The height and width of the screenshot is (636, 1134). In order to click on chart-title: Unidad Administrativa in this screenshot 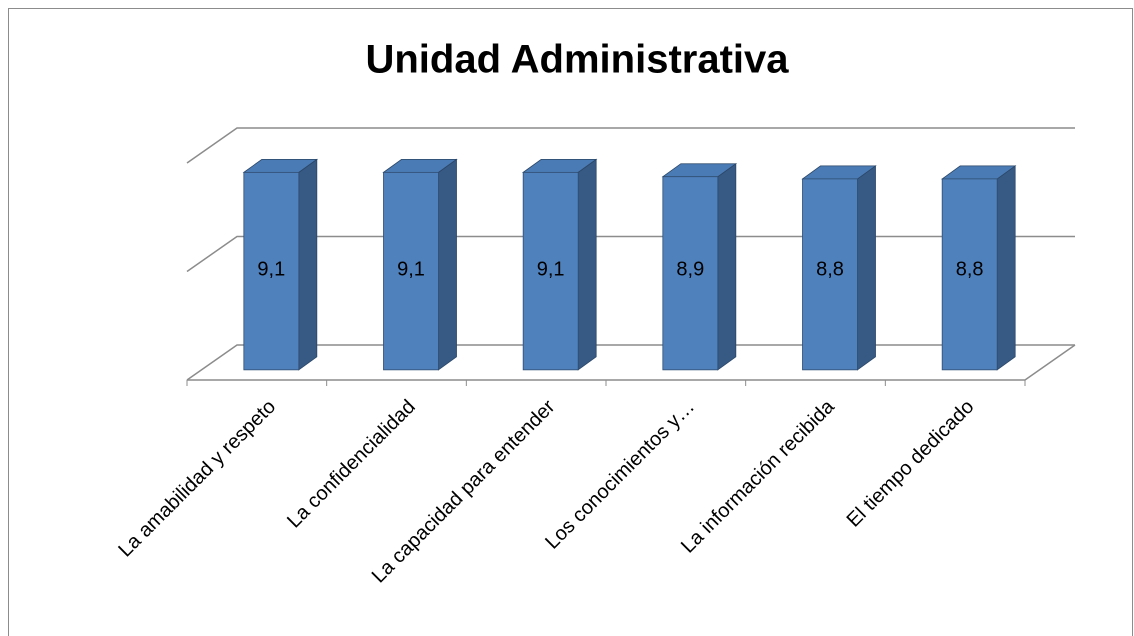, I will do `click(577, 60)`.